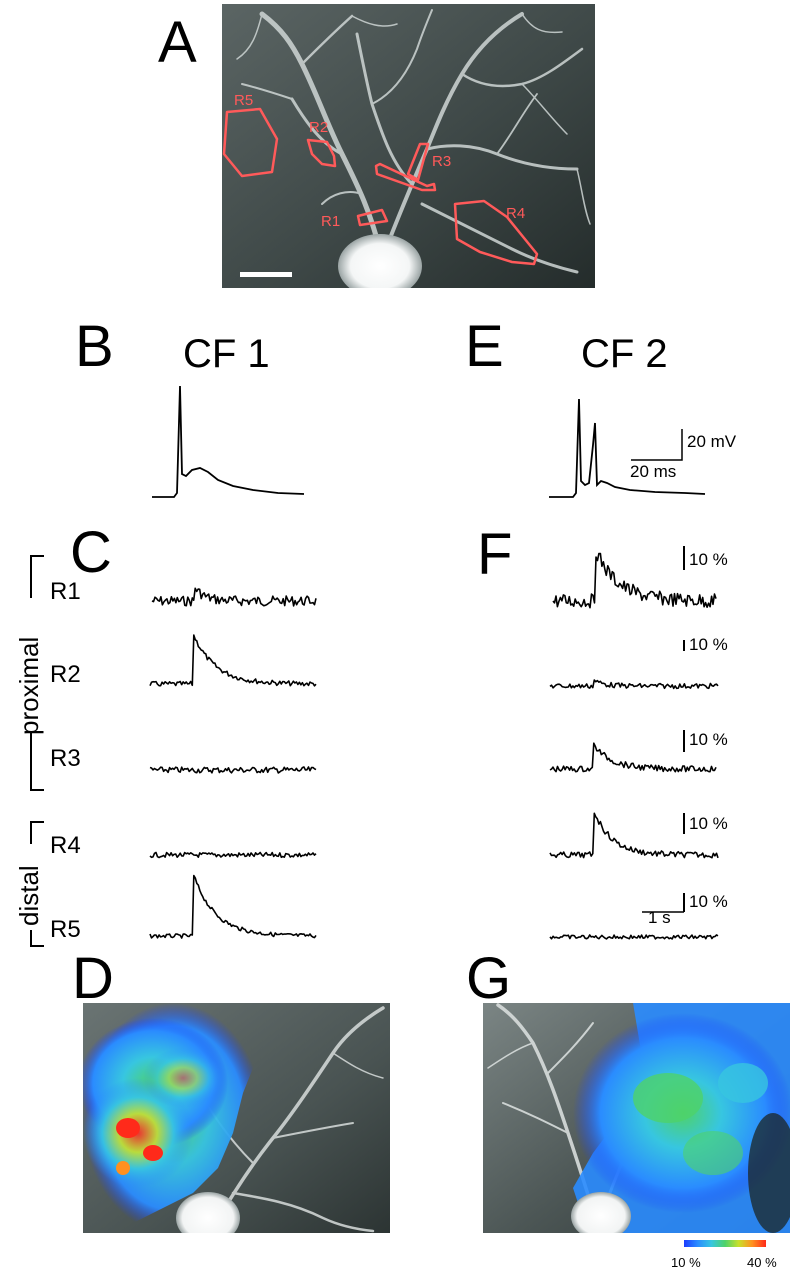  I want to click on trace-cf2-r4, so click(634, 835).